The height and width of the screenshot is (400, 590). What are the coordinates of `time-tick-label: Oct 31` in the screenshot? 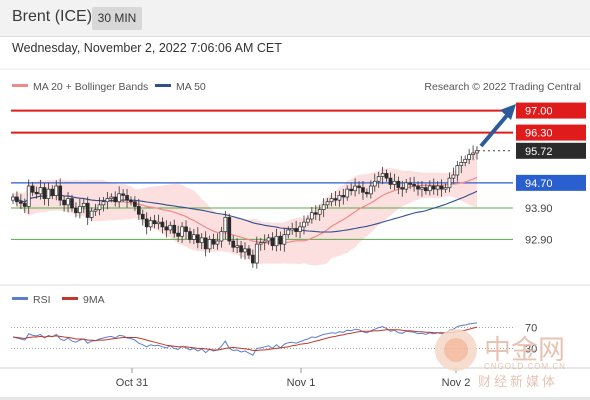 It's located at (132, 383).